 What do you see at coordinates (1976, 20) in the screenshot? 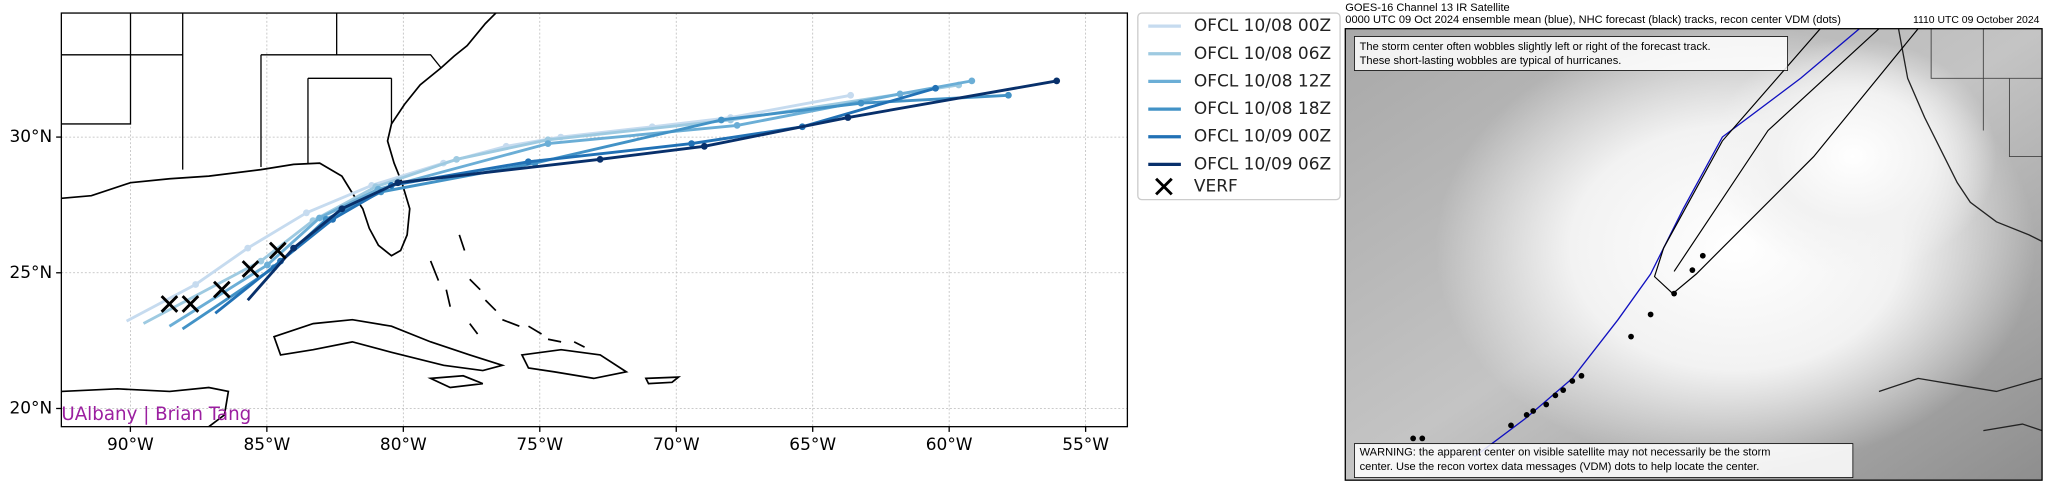
I see `satellite-time: 1110 UTC 09 October 2024` at bounding box center [1976, 20].